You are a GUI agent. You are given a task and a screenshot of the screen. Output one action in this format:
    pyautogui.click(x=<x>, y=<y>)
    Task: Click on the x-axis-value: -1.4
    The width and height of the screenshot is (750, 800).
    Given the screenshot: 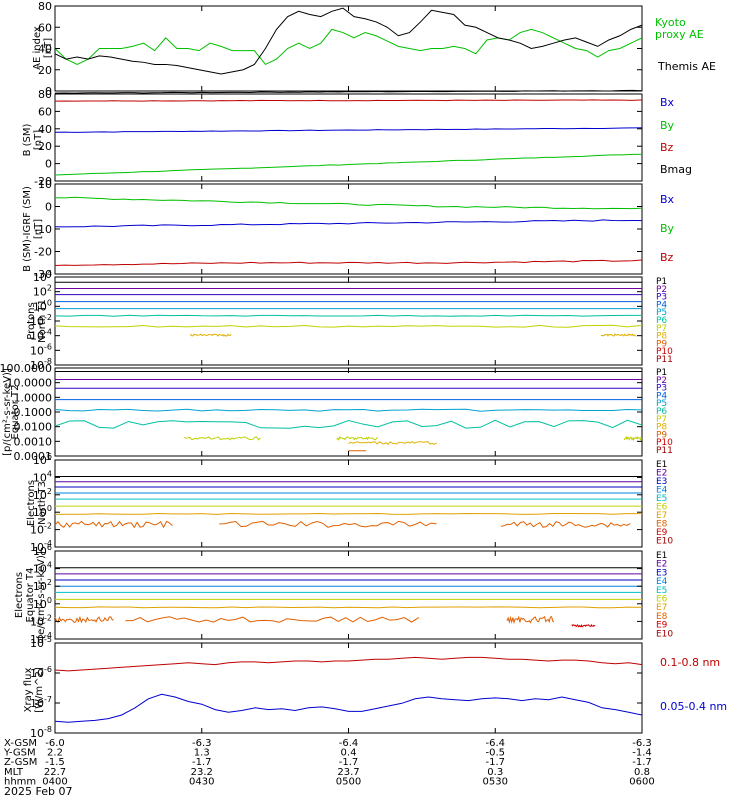 What is the action you would take?
    pyautogui.click(x=642, y=753)
    